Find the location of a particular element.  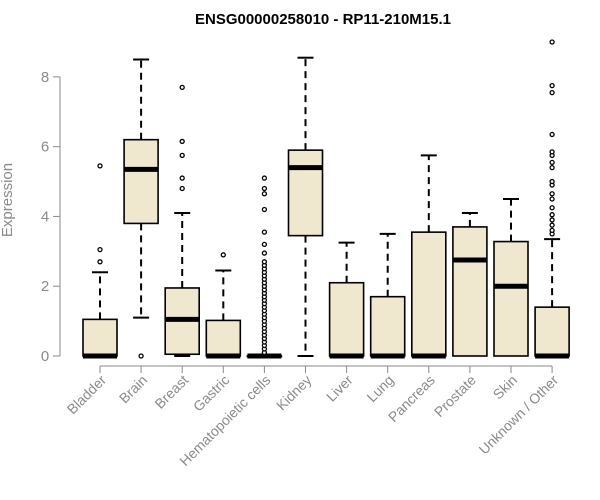

box-hematopoietic-cells is located at coordinates (264, 267).